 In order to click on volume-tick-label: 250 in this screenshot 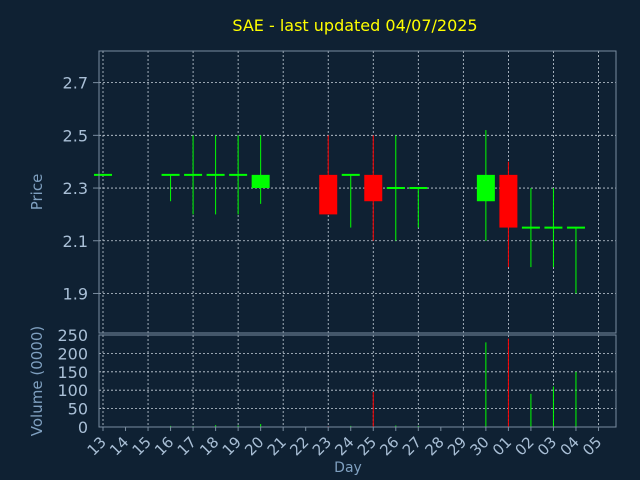, I will do `click(72, 335)`.